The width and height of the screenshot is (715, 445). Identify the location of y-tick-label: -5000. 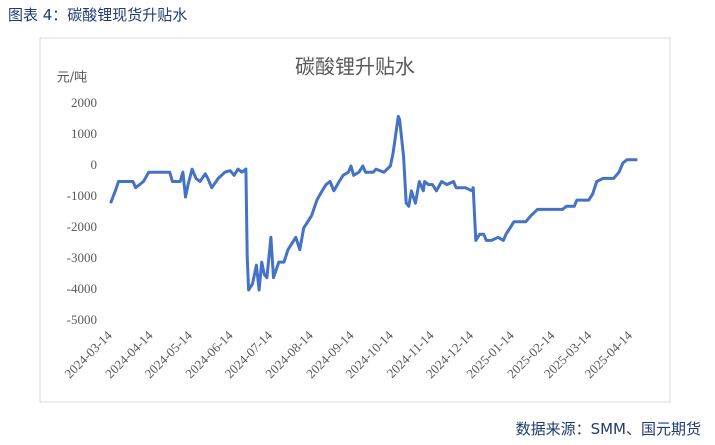
(82, 319).